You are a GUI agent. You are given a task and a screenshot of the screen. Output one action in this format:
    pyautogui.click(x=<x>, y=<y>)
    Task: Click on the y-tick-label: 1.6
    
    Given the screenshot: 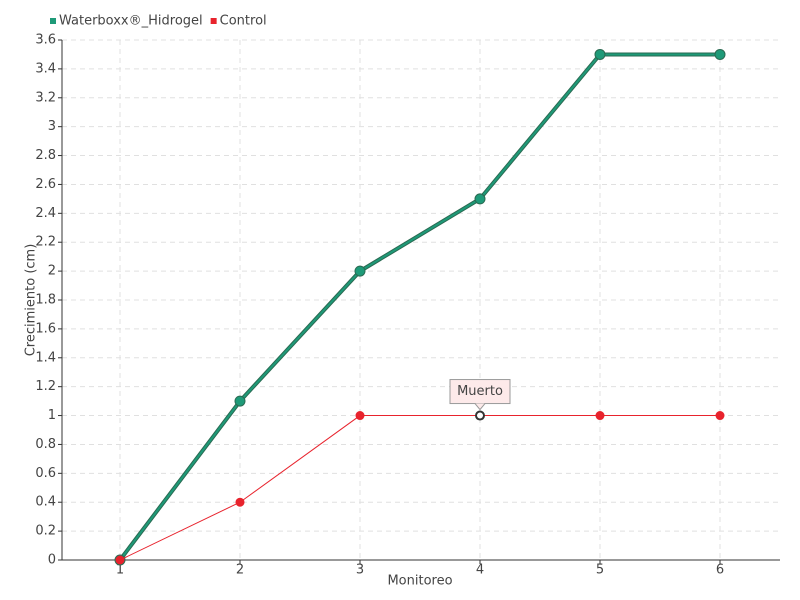 What is the action you would take?
    pyautogui.click(x=45, y=328)
    